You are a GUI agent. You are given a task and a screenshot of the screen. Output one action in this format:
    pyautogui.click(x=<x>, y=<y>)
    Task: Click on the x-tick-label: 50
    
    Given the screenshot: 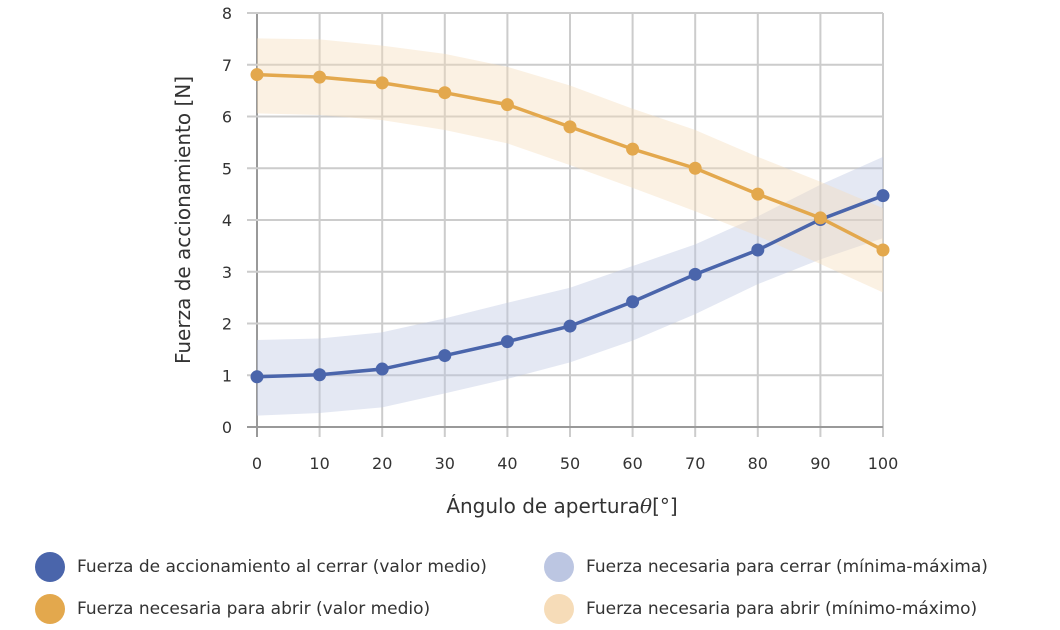 What is the action you would take?
    pyautogui.click(x=570, y=463)
    